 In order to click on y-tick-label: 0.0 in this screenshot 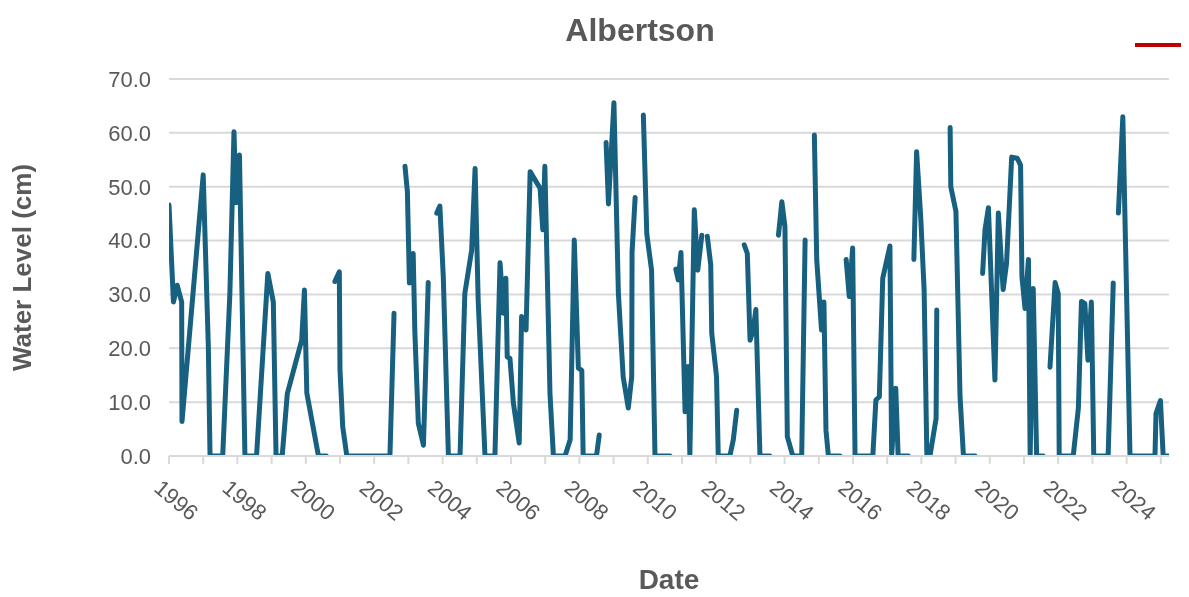, I will do `click(135, 456)`.